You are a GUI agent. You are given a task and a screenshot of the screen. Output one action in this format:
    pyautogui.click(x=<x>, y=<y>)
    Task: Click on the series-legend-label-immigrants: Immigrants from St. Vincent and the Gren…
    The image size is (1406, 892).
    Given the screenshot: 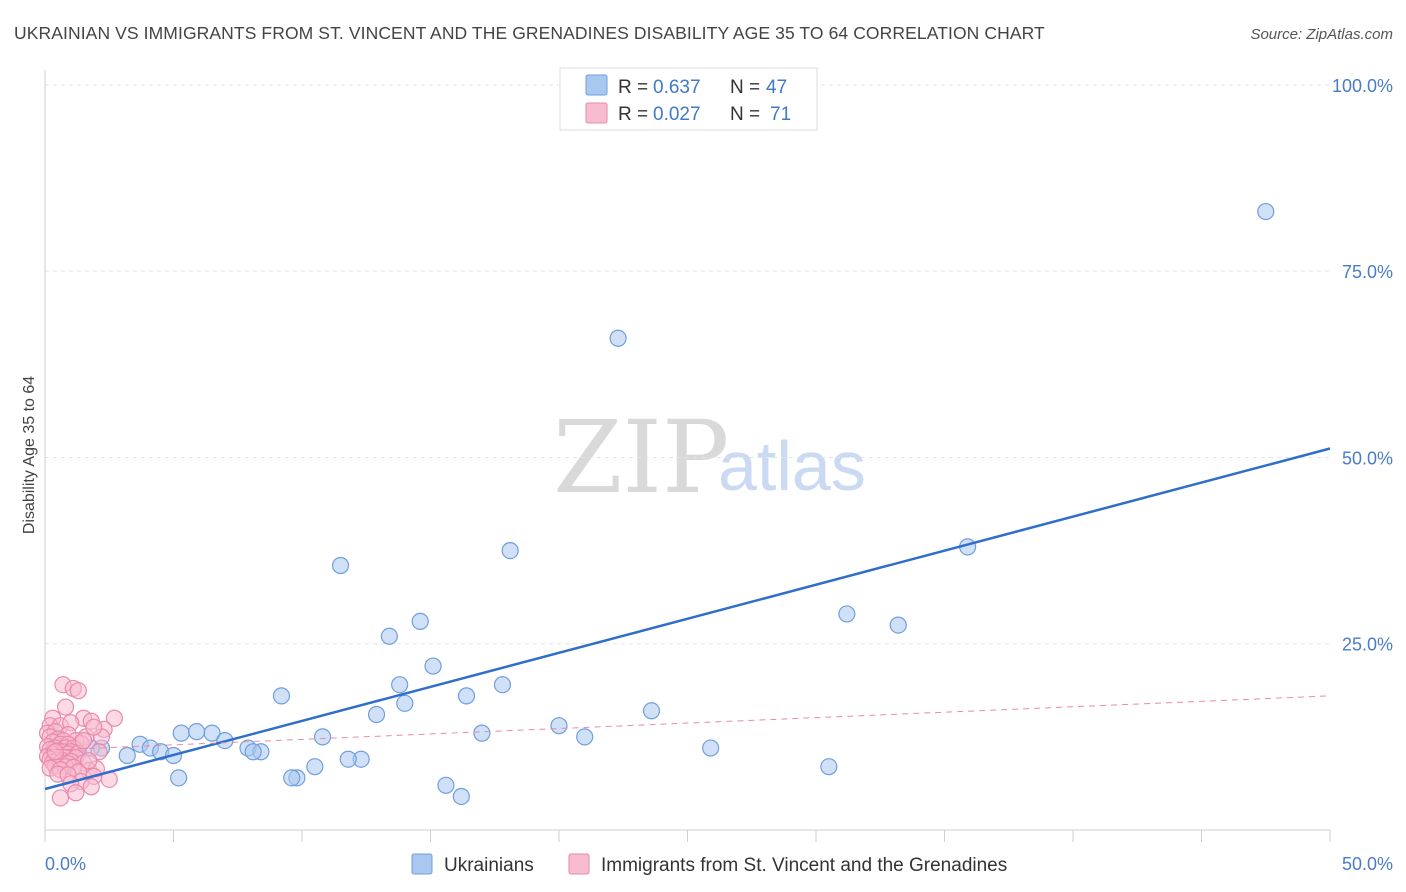 What is the action you would take?
    pyautogui.click(x=804, y=865)
    